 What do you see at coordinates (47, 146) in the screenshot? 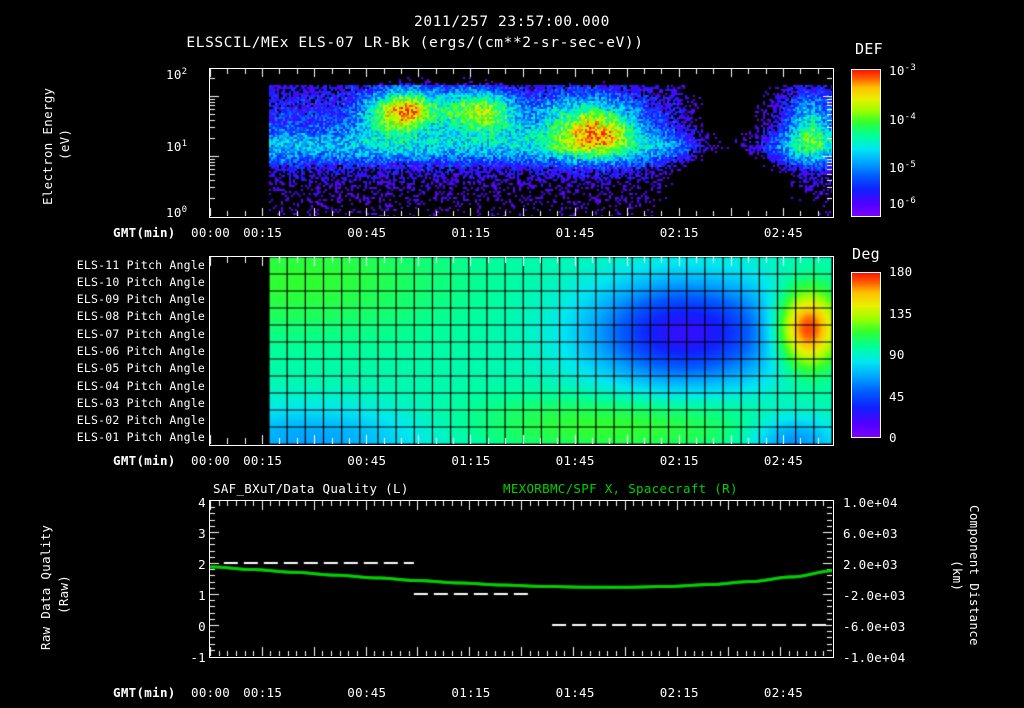
I see `electron-energy-ylabel: Electron Energy` at bounding box center [47, 146].